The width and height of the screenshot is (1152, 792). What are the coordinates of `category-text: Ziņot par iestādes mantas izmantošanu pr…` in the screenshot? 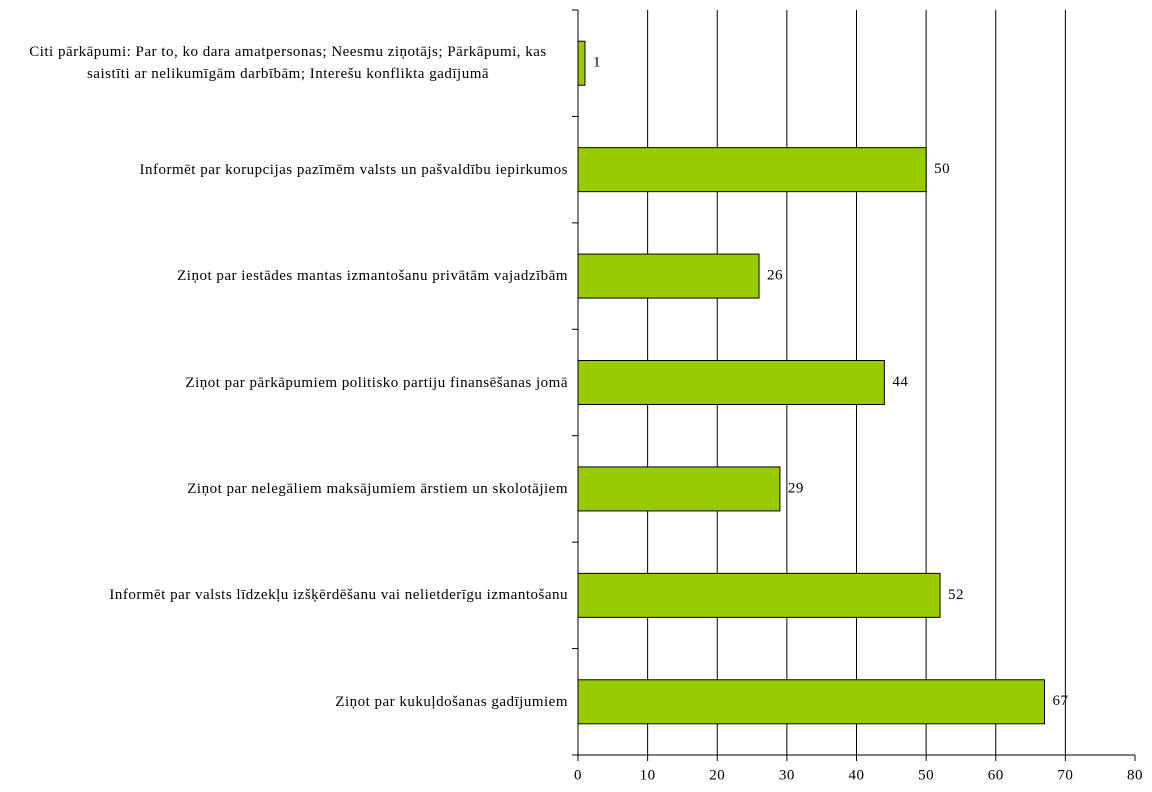 It's located at (372, 276).